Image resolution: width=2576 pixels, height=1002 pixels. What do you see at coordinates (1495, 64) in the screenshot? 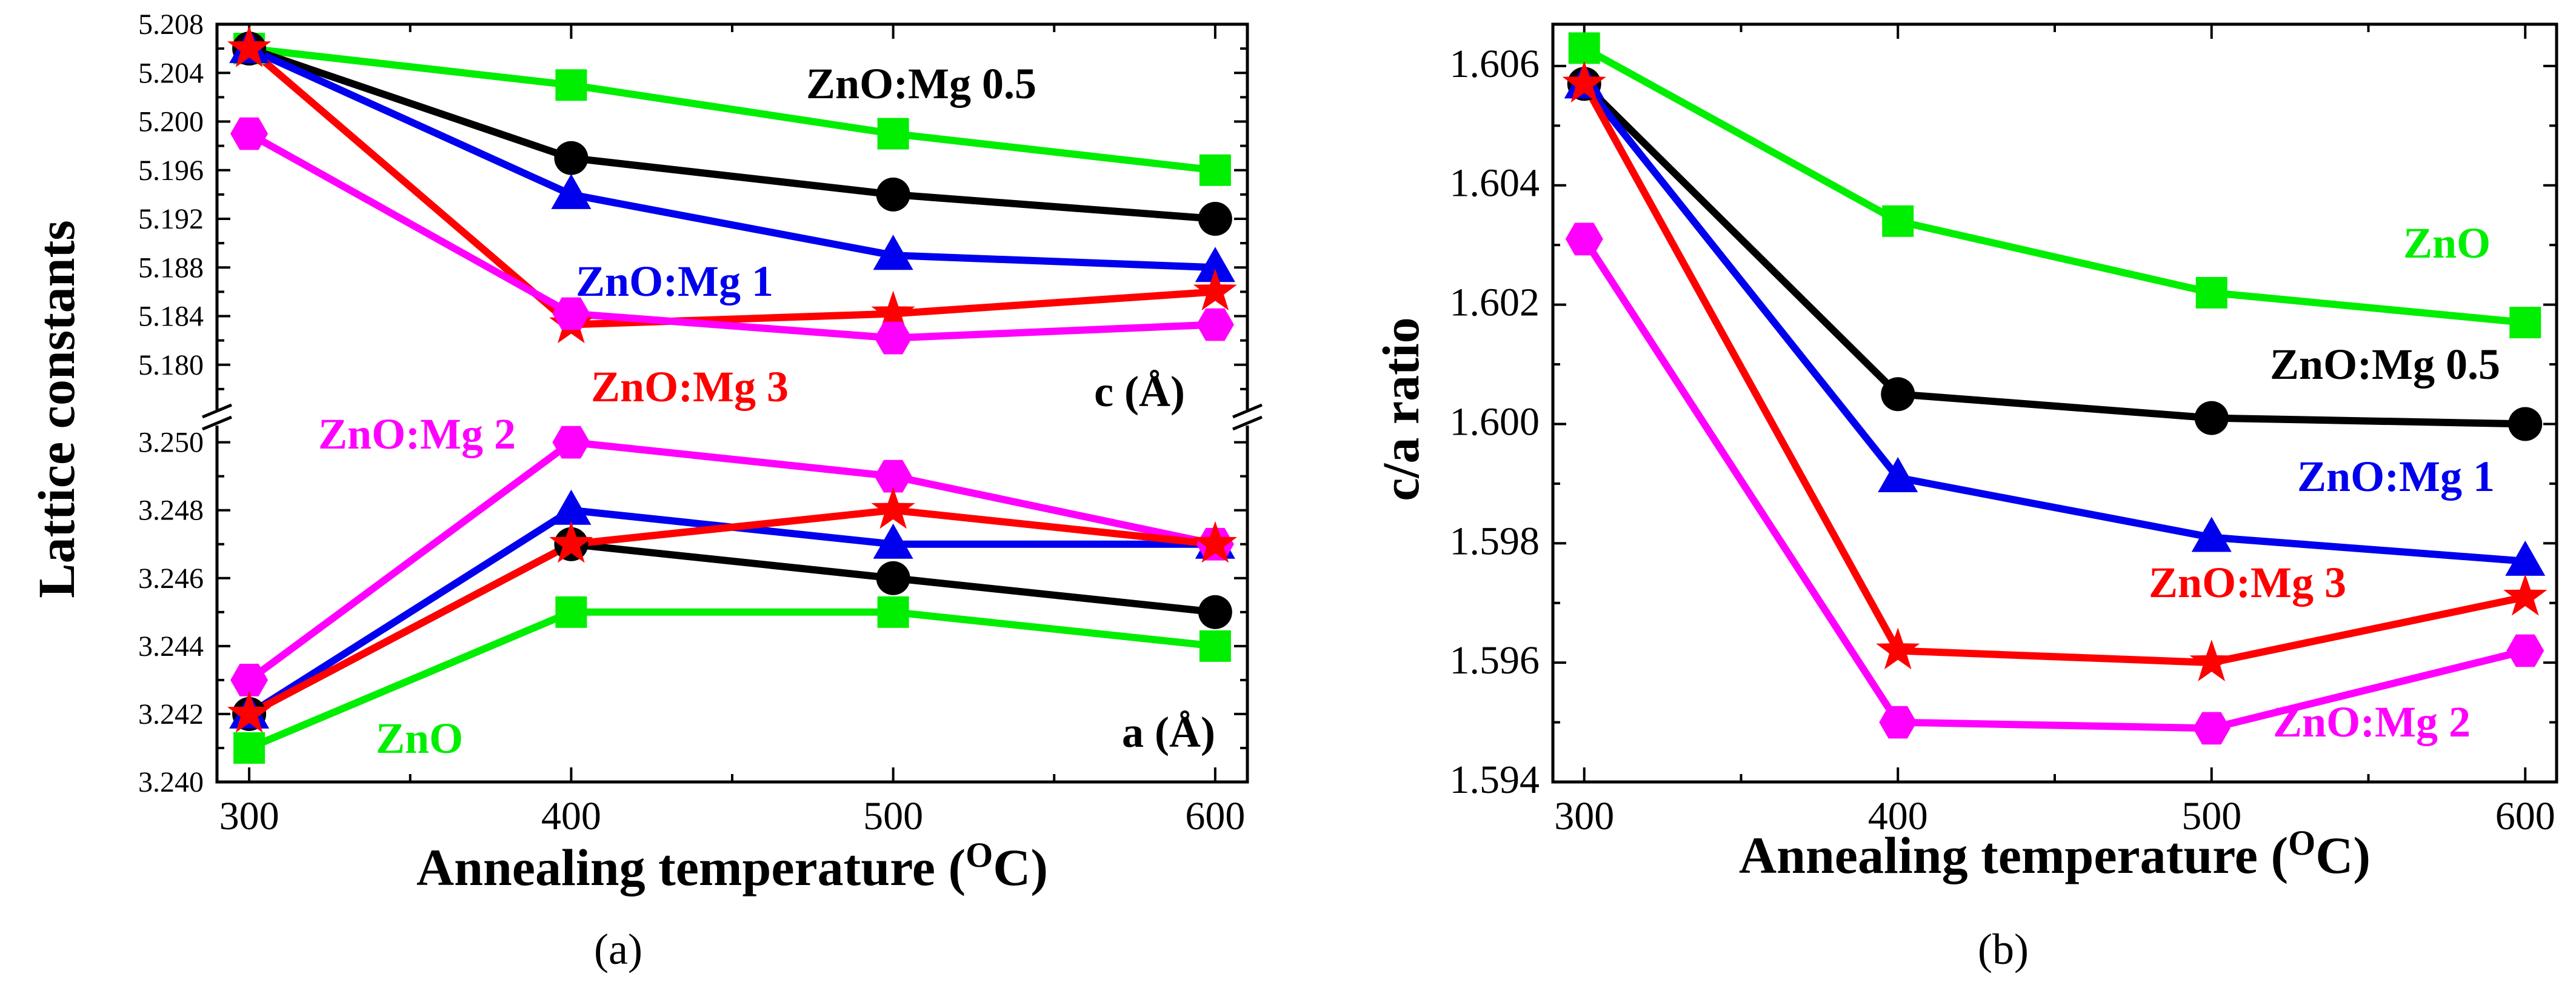
I see `y-tick-label: 1.606` at bounding box center [1495, 64].